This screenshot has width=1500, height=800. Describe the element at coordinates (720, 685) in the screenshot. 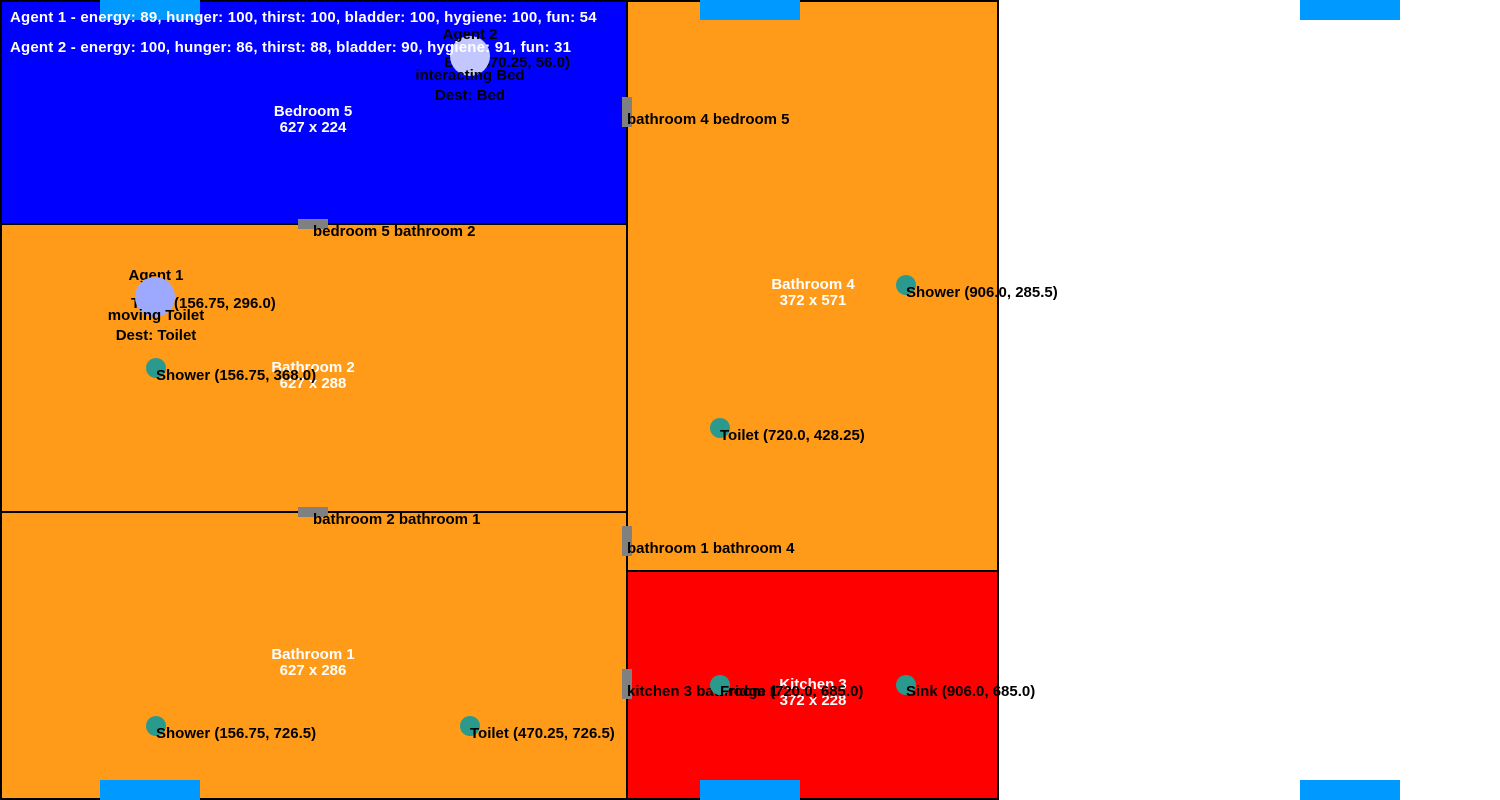

I see `fridge-marker` at that location.